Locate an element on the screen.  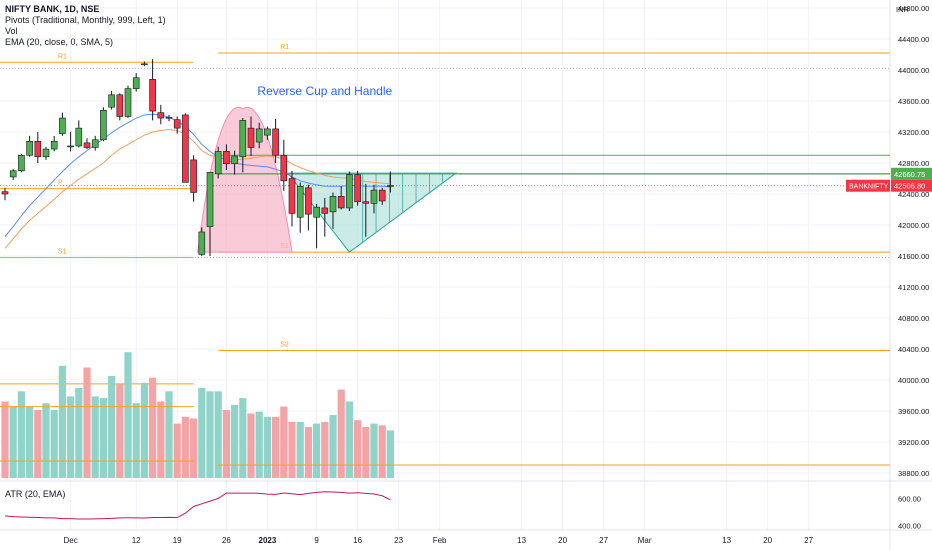
pivot-level-label: P is located at coordinates (60, 183).